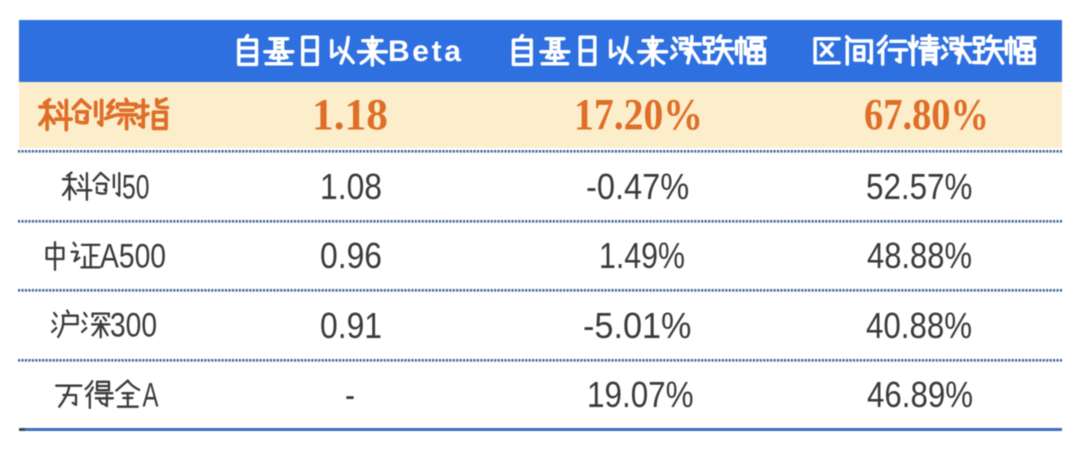 The width and height of the screenshot is (1080, 450). Describe the element at coordinates (919, 325) in the screenshot. I see `svg-text: 40.88%` at that location.